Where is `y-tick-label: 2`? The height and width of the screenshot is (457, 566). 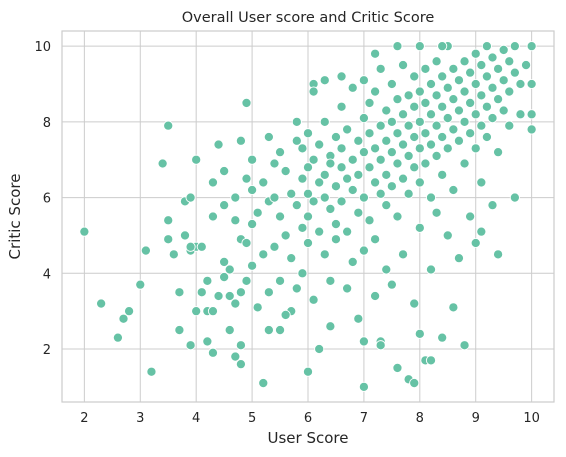 y-tick-label: 2 is located at coordinates (47, 350).